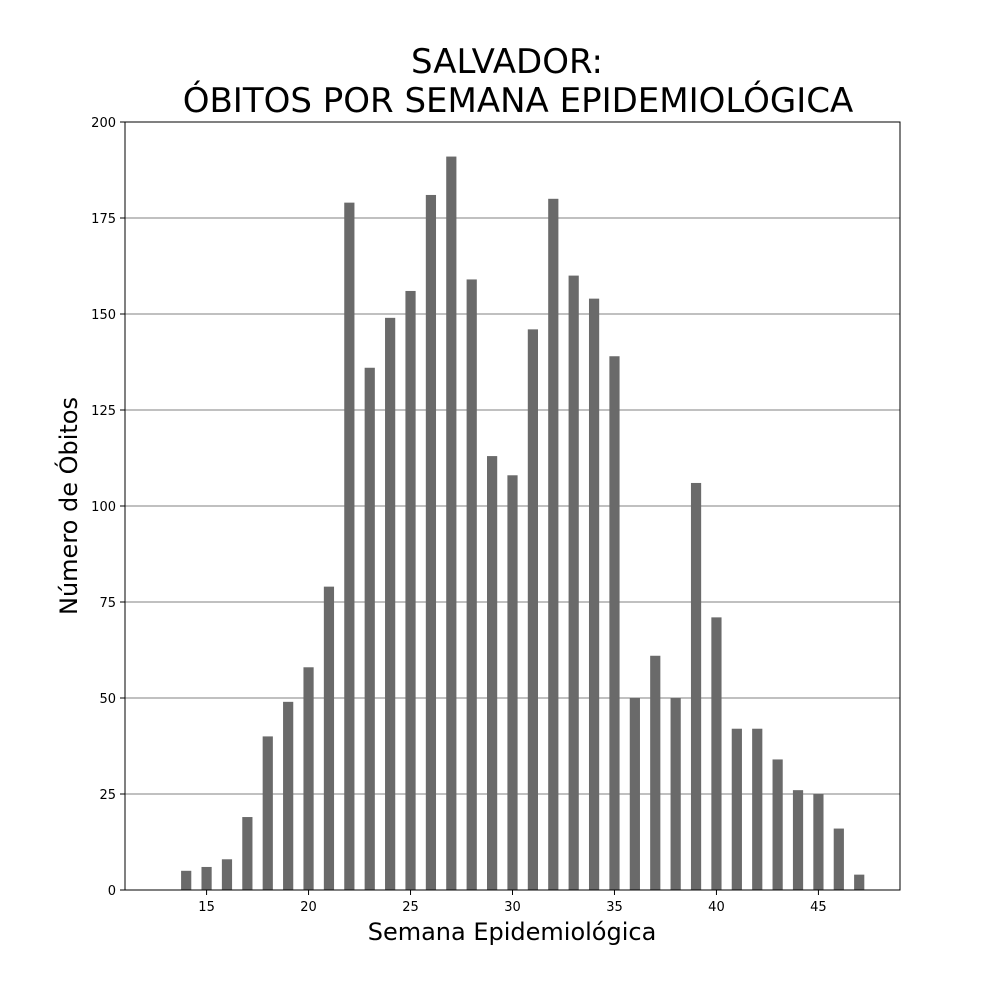  I want to click on y-axis-ticks: 0 25 50 75 100 125 150 175 200, so click(108, 507).